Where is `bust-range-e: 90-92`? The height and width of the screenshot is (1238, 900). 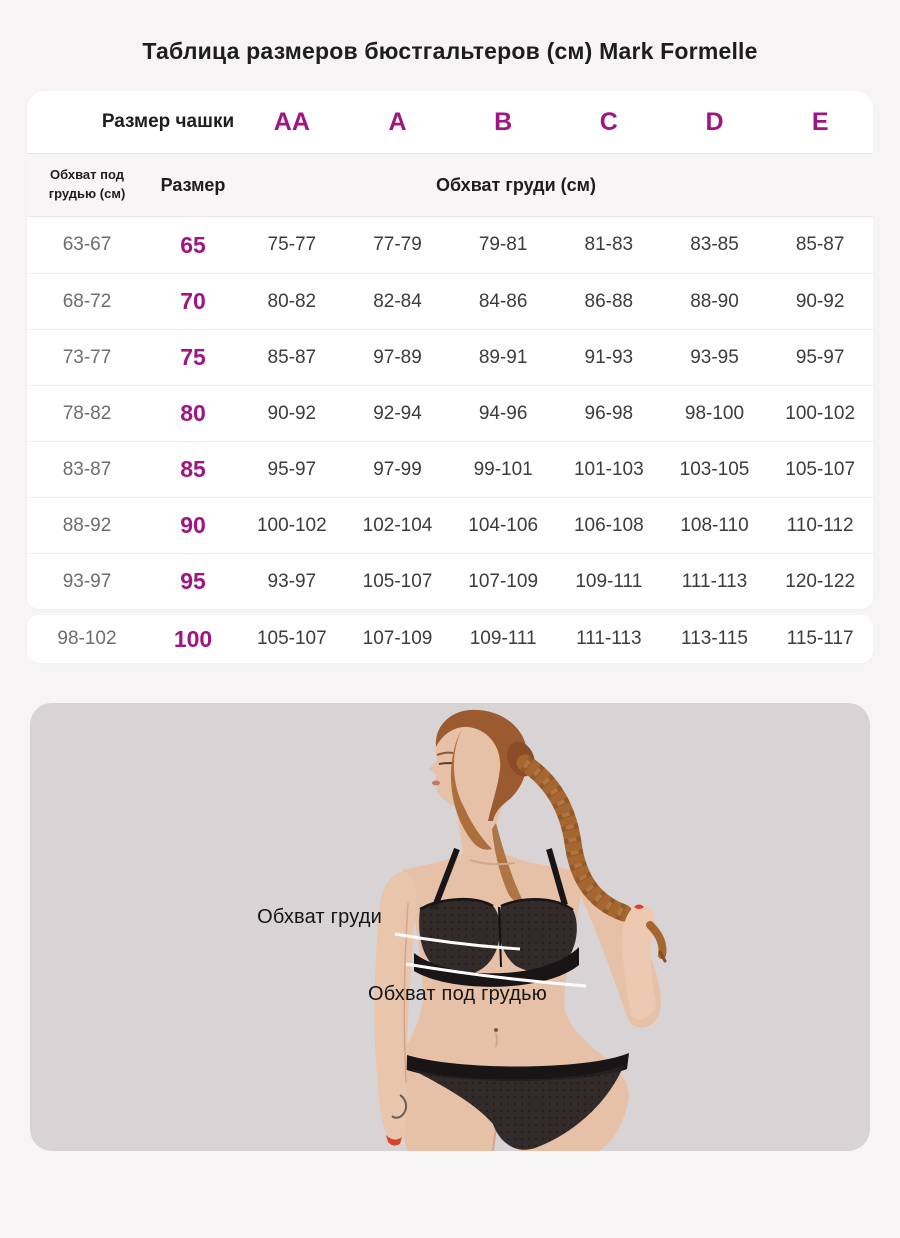
bust-range-e: 90-92 is located at coordinates (820, 301).